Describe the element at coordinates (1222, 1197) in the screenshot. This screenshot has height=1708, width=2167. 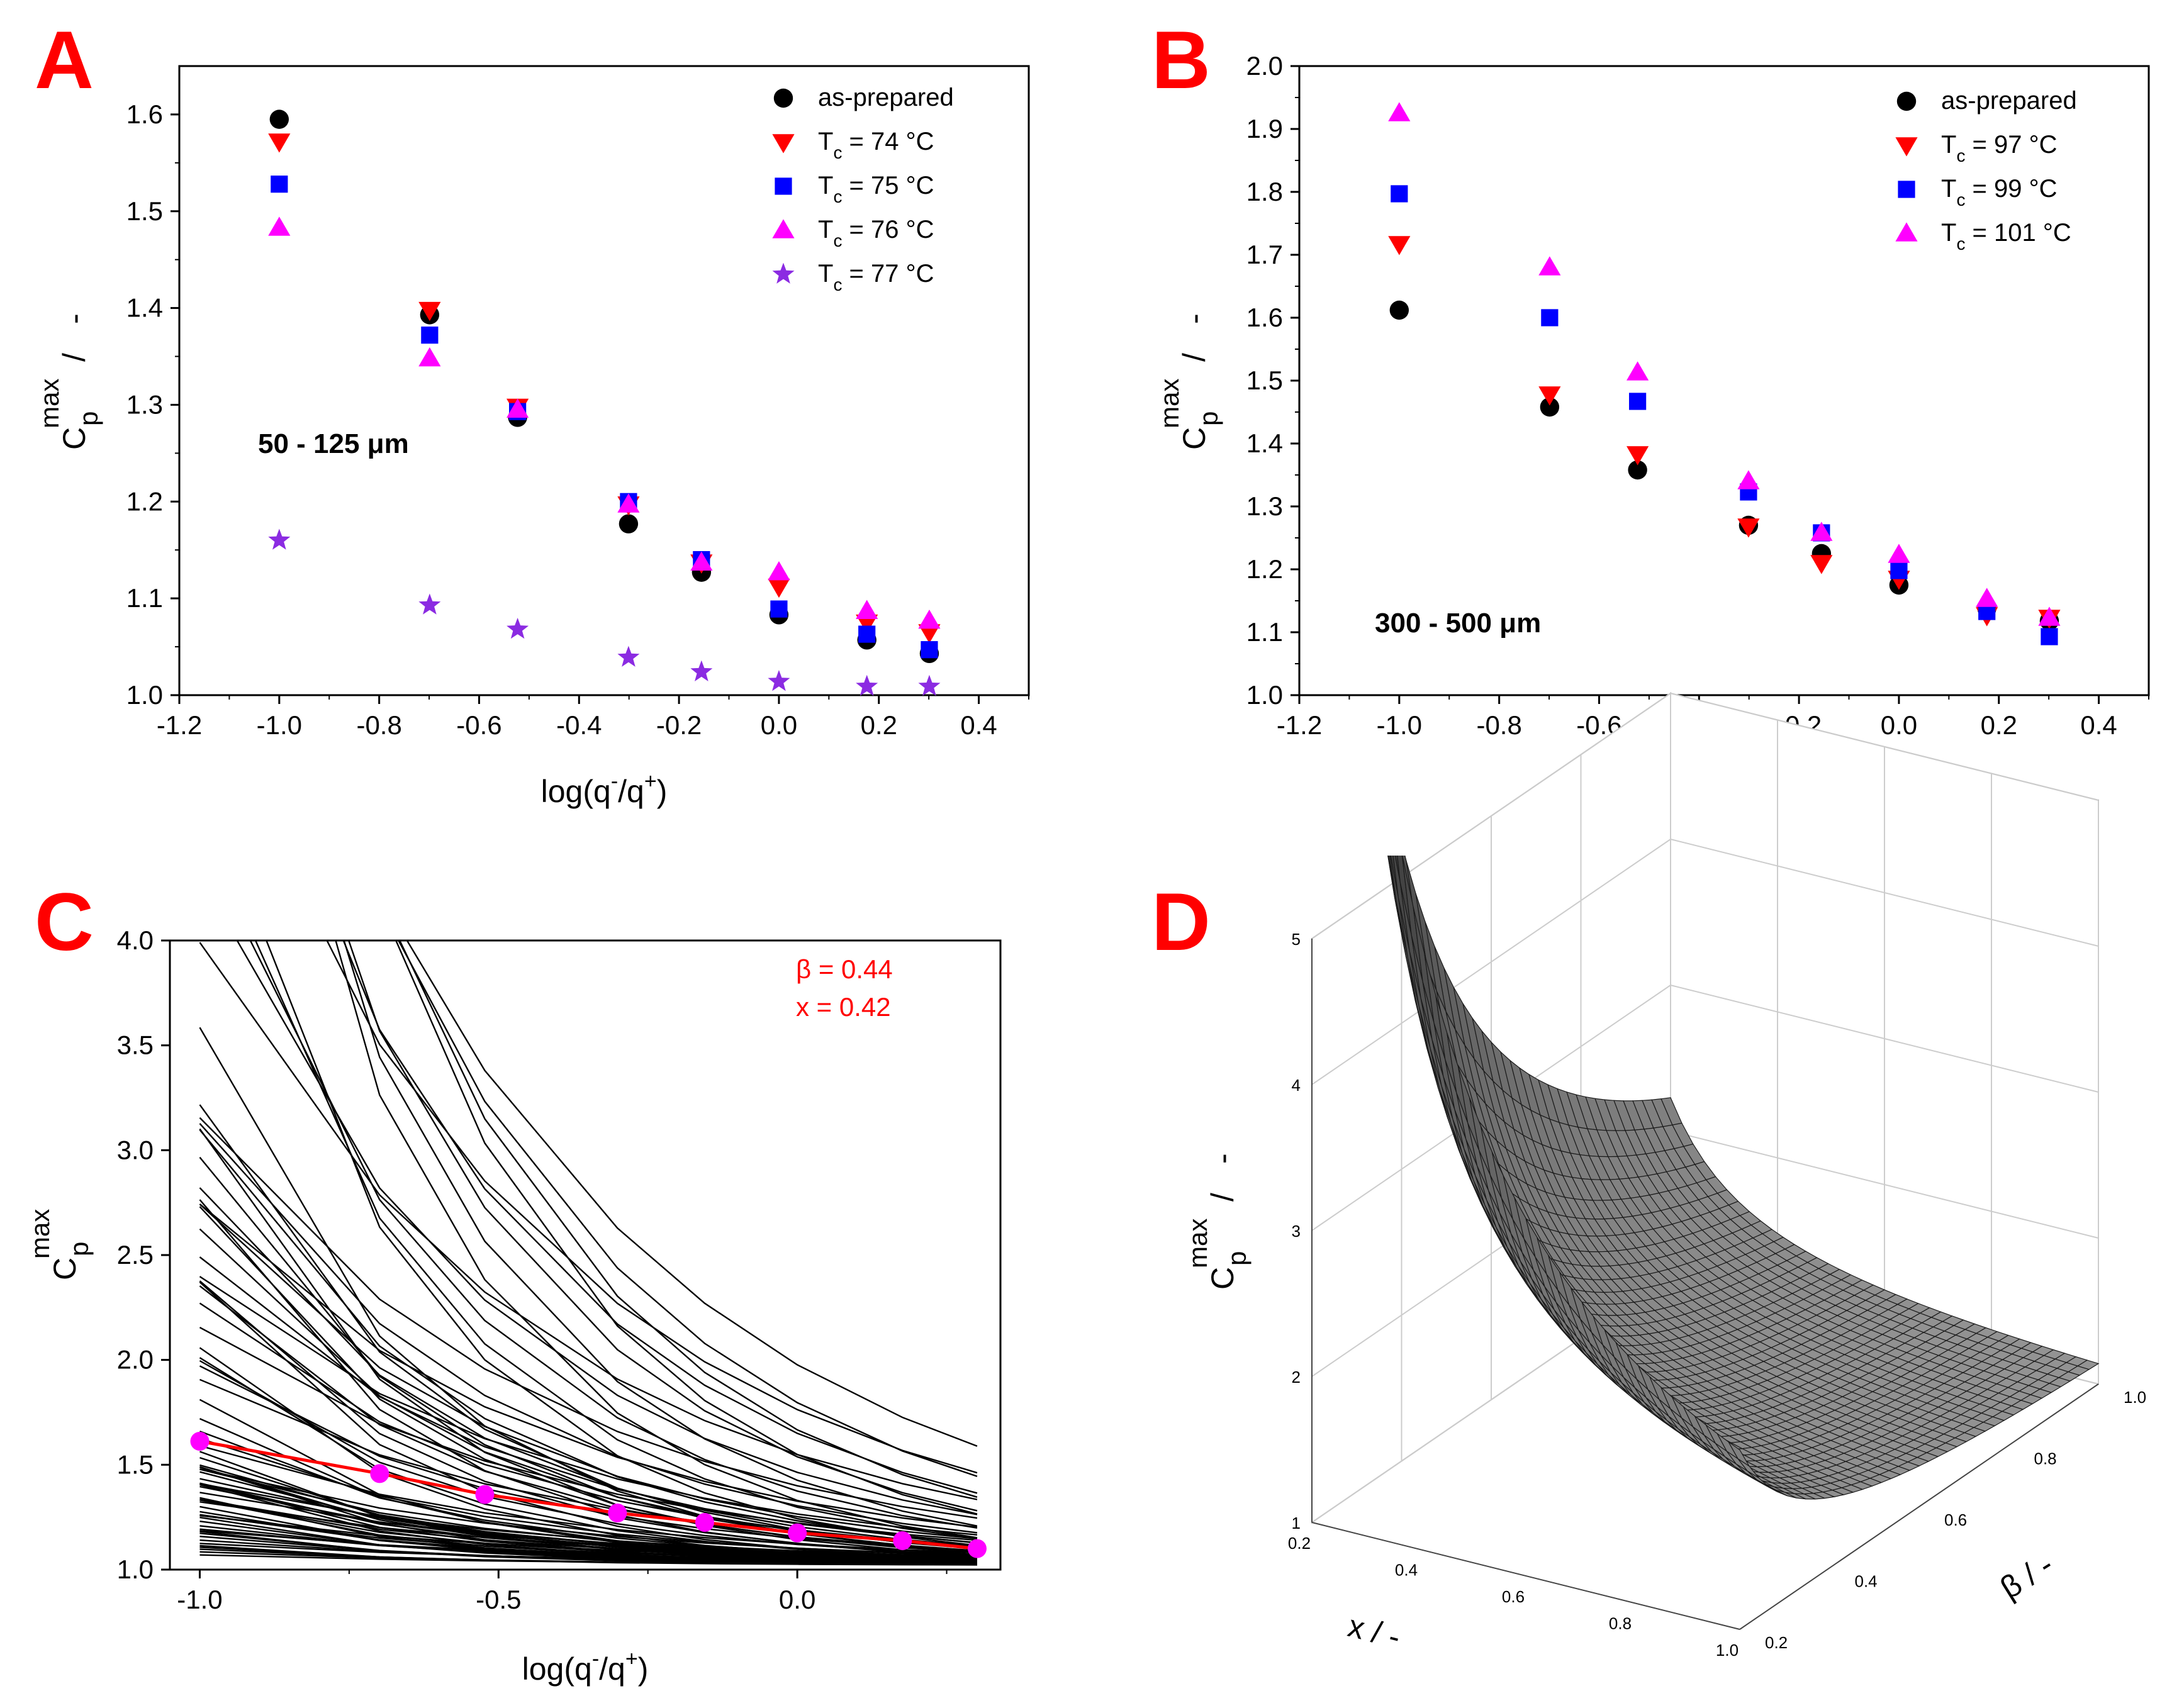
I see `ylabel-slash: /` at that location.